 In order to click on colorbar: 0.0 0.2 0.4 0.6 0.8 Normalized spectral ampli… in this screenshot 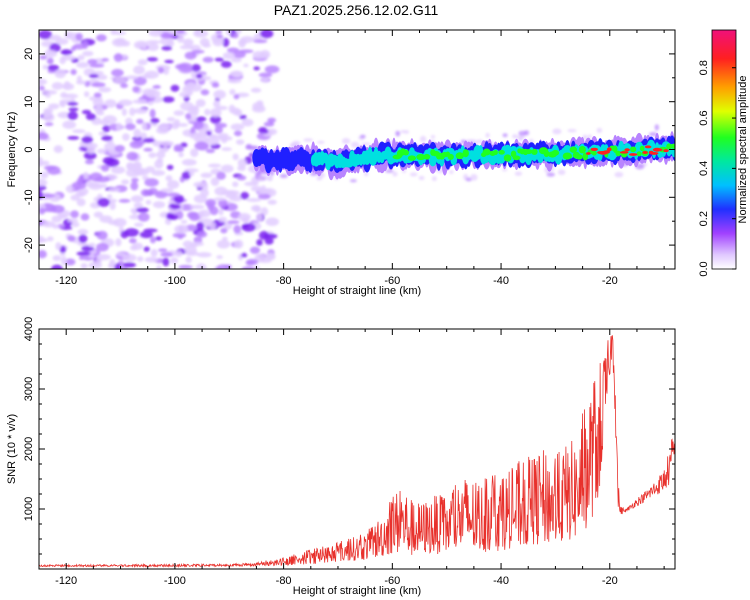, I will do `click(723, 153)`.